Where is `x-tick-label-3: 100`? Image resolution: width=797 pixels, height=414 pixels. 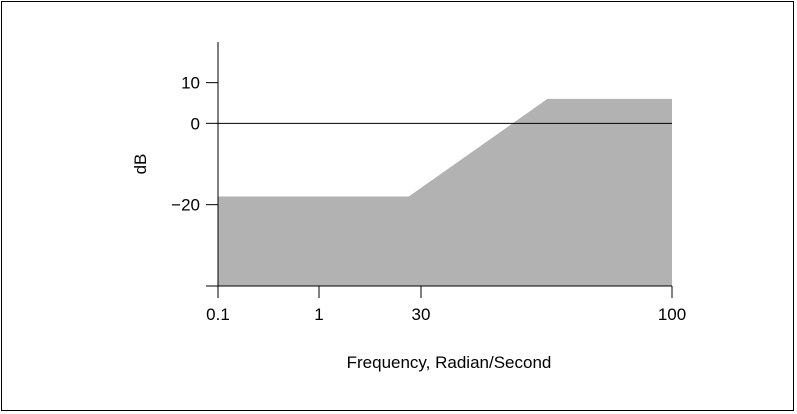
x-tick-label-3: 100 is located at coordinates (672, 314).